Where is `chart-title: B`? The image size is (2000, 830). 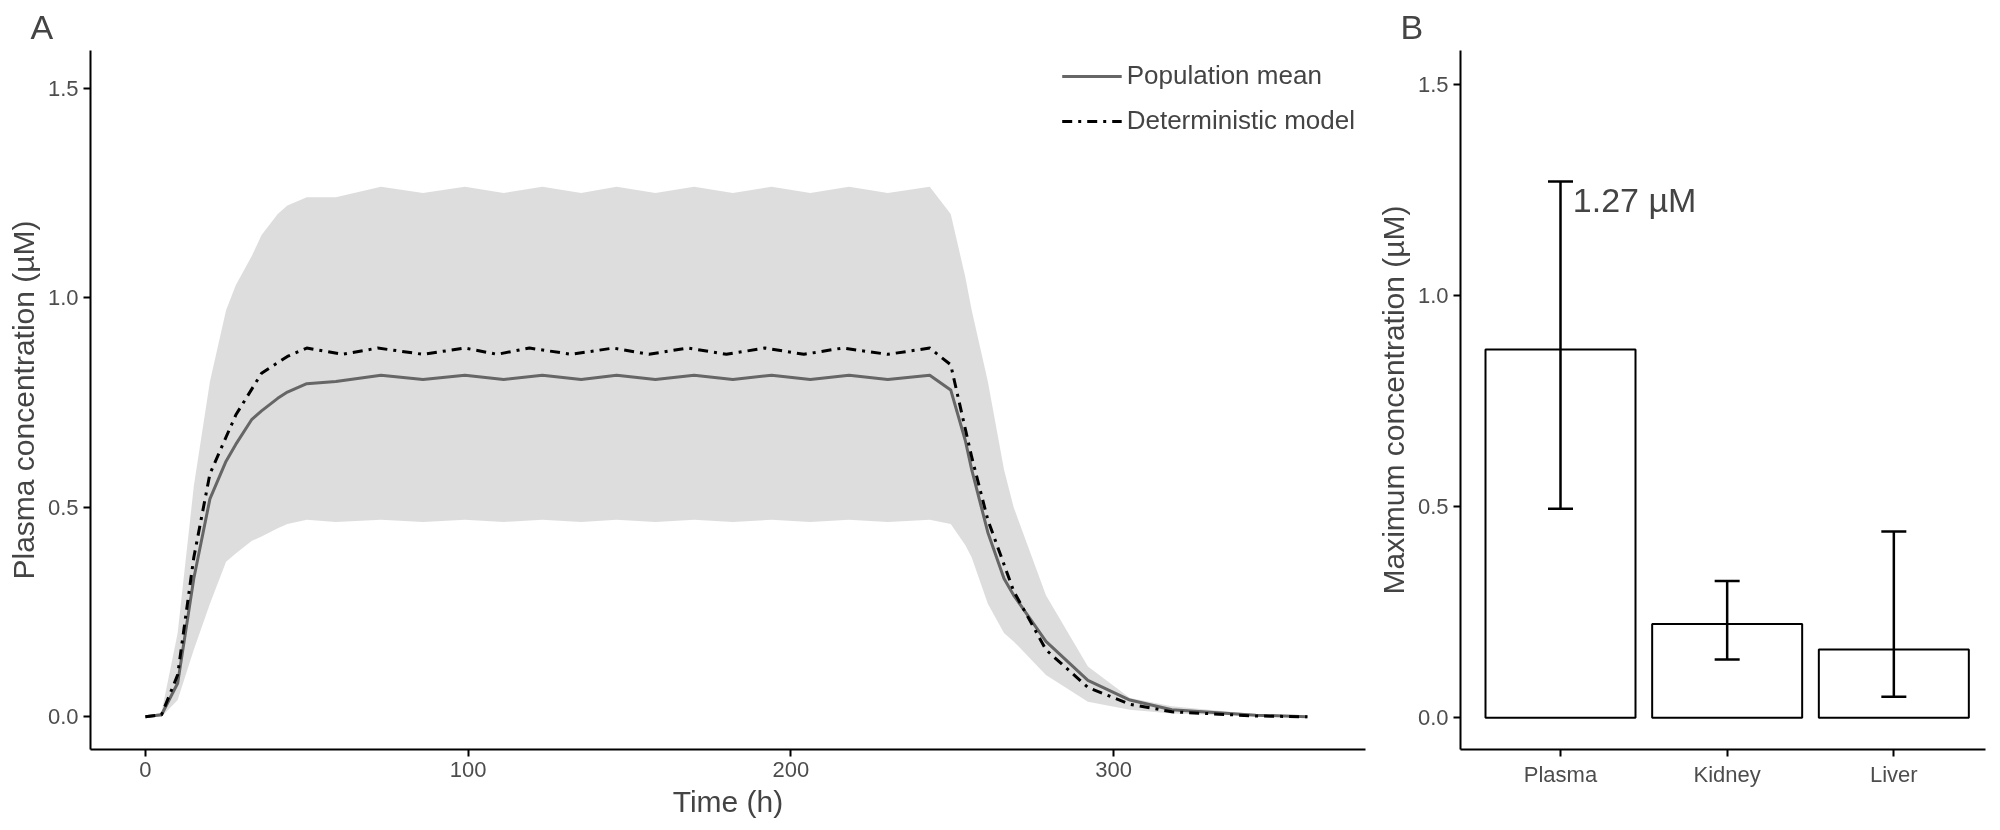 chart-title: B is located at coordinates (1412, 26).